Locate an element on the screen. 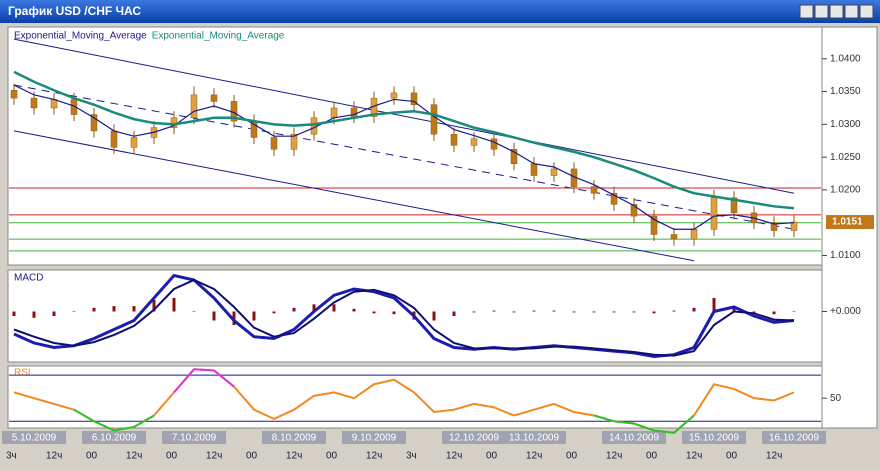 The height and width of the screenshot is (471, 880). x-tick-label: 5.10.2009 is located at coordinates (34, 438).